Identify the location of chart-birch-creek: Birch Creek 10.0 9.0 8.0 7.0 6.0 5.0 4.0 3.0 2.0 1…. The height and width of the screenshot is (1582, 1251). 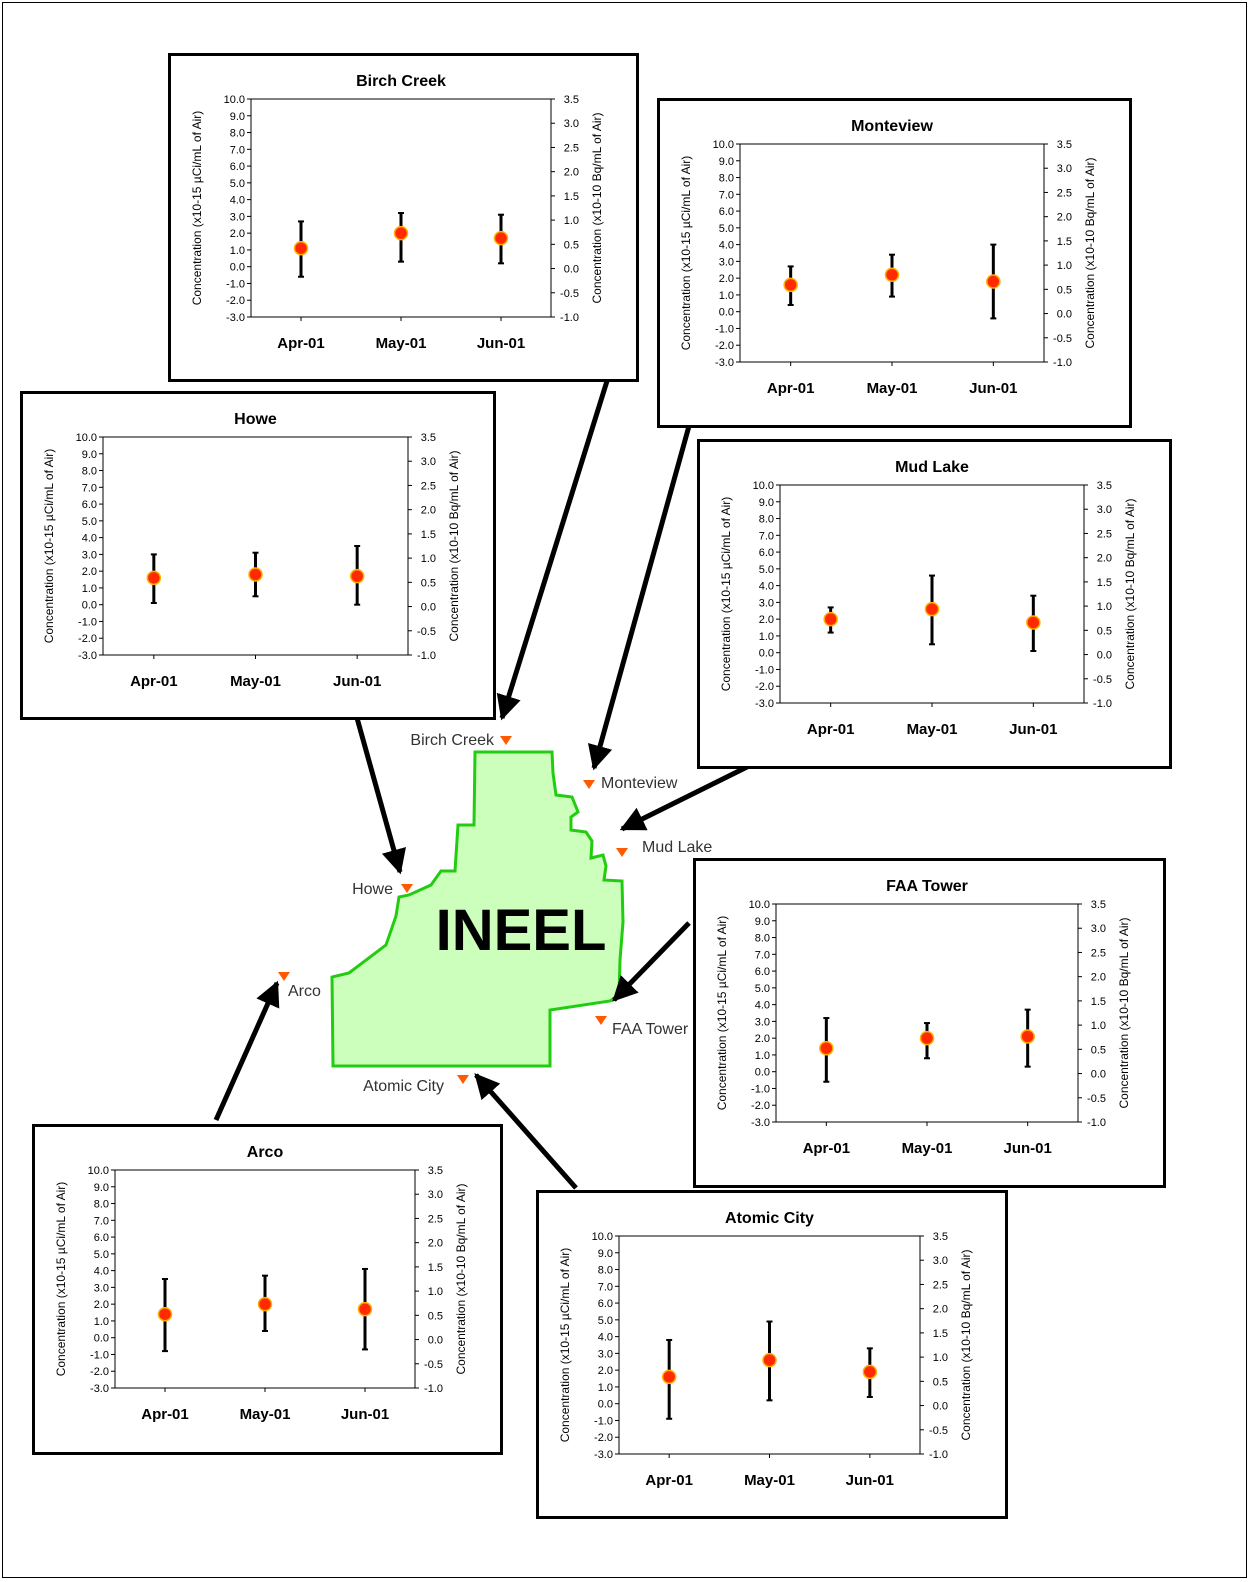
(403, 217).